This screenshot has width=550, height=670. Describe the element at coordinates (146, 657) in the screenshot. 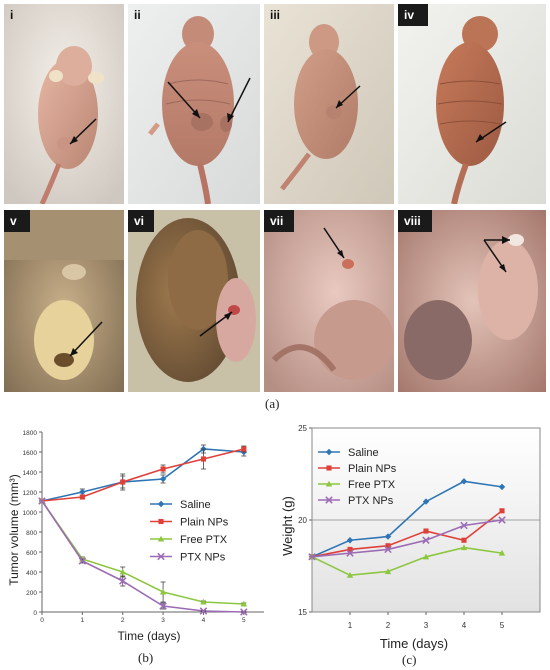

I see `caption-b: (b)` at that location.